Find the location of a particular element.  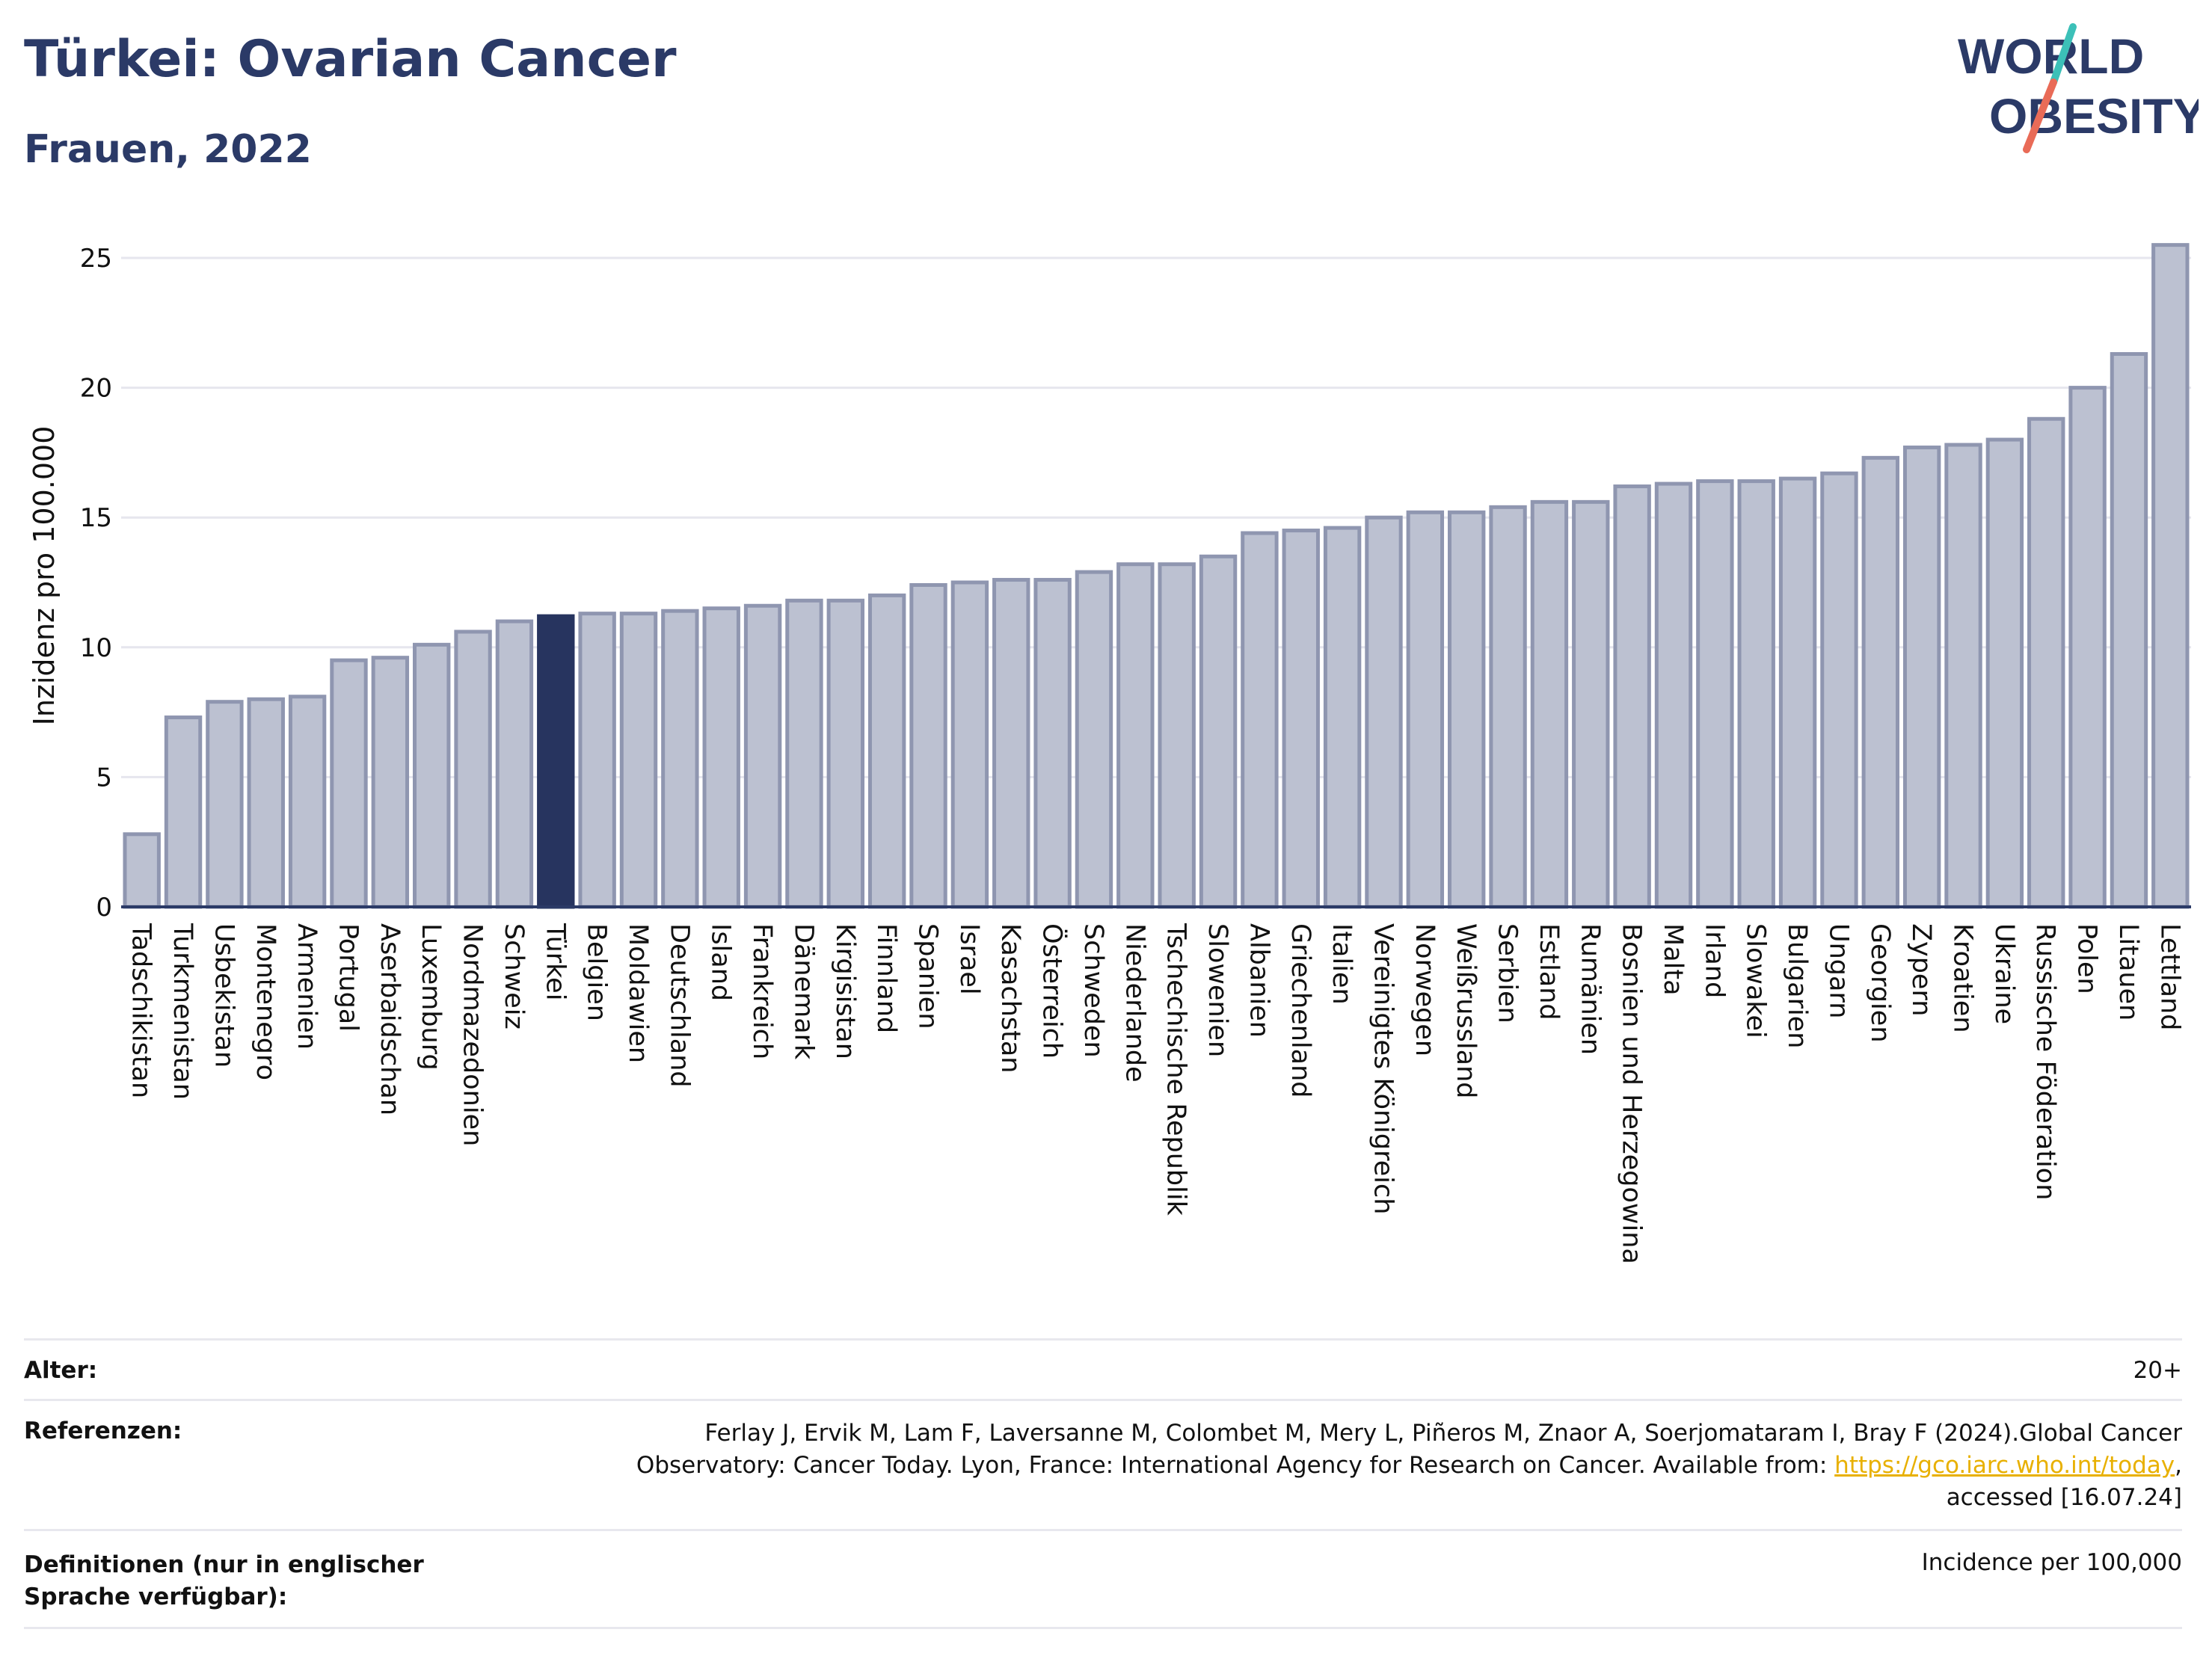

x-tick-label: Italien is located at coordinates (1342, 964).